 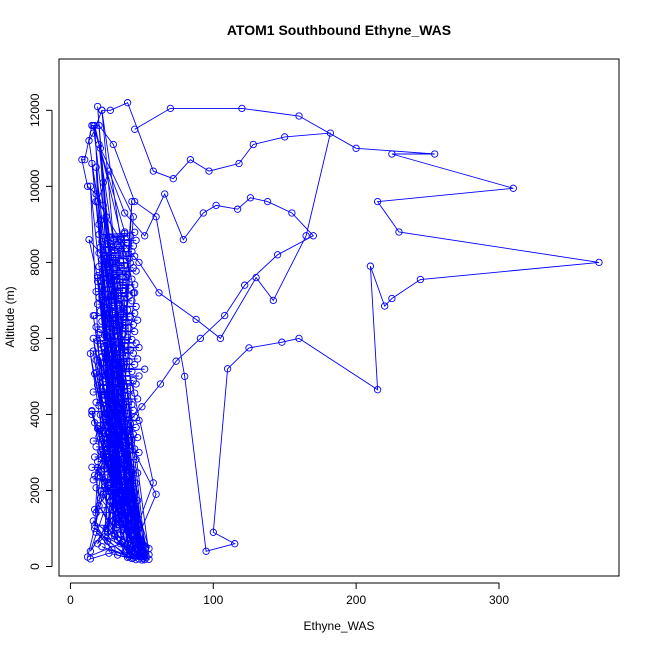 What do you see at coordinates (339, 626) in the screenshot?
I see `x-axis-label: Ethyne_WAS` at bounding box center [339, 626].